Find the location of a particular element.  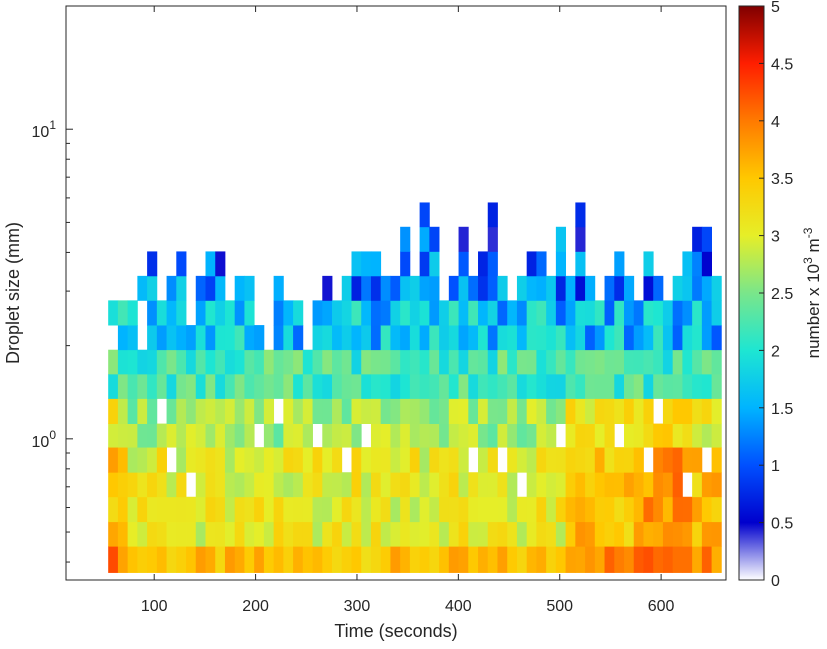

colorbar-tick-label: 4.5 is located at coordinates (782, 64).